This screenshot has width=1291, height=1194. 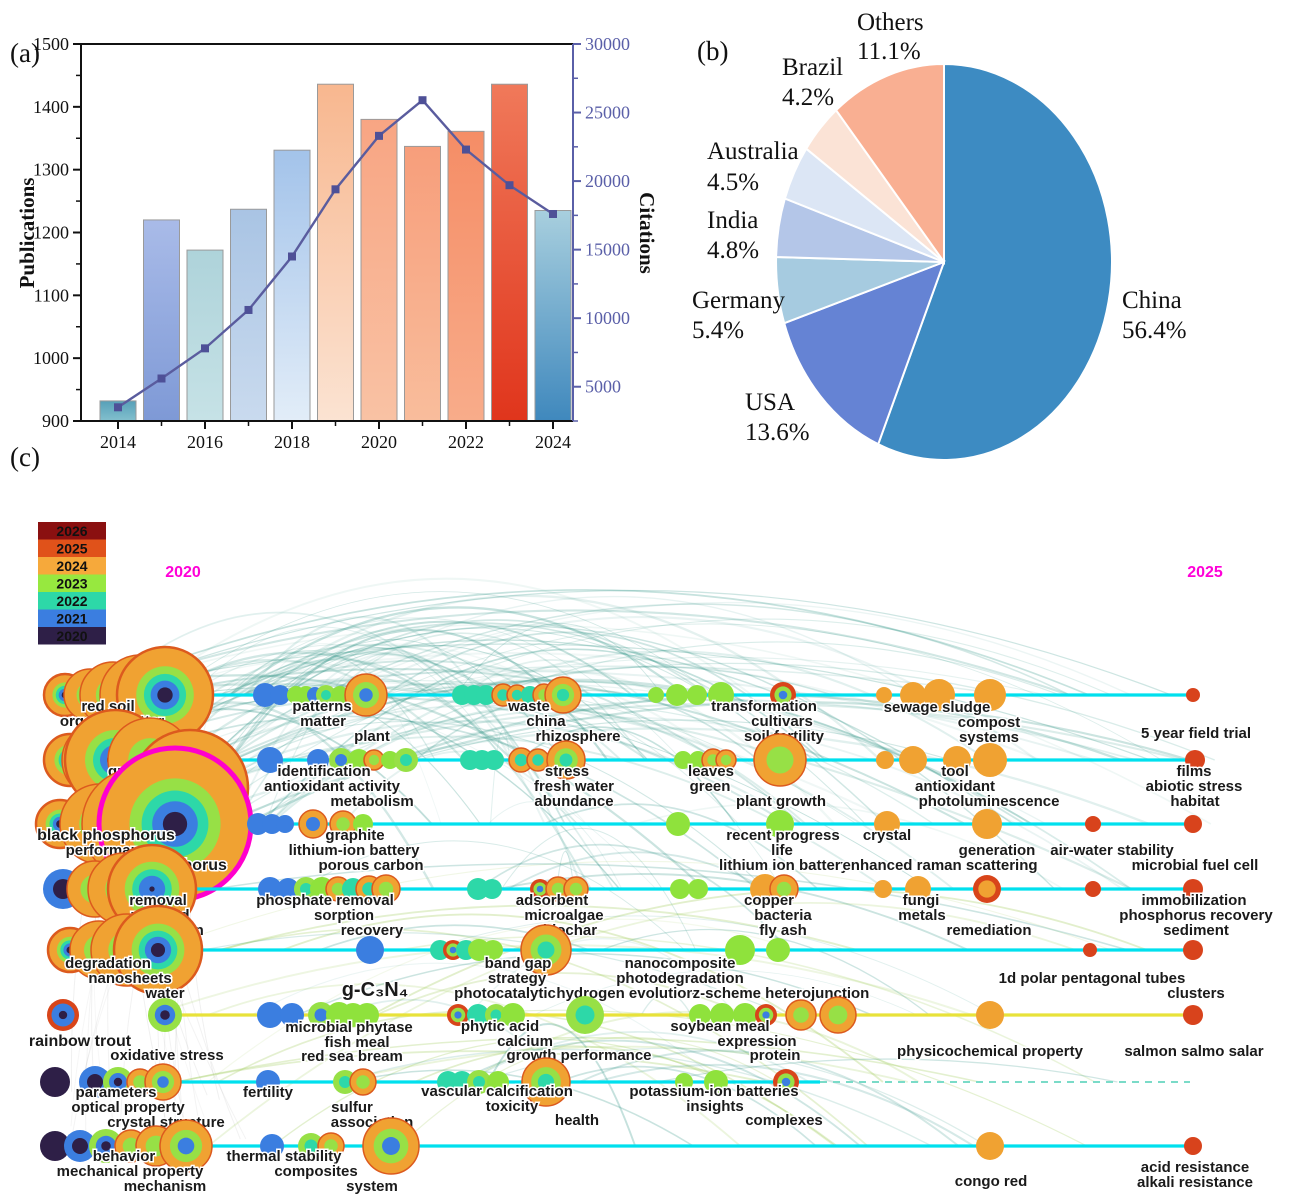 I want to click on svg-text: 2024, so click(x=71, y=566).